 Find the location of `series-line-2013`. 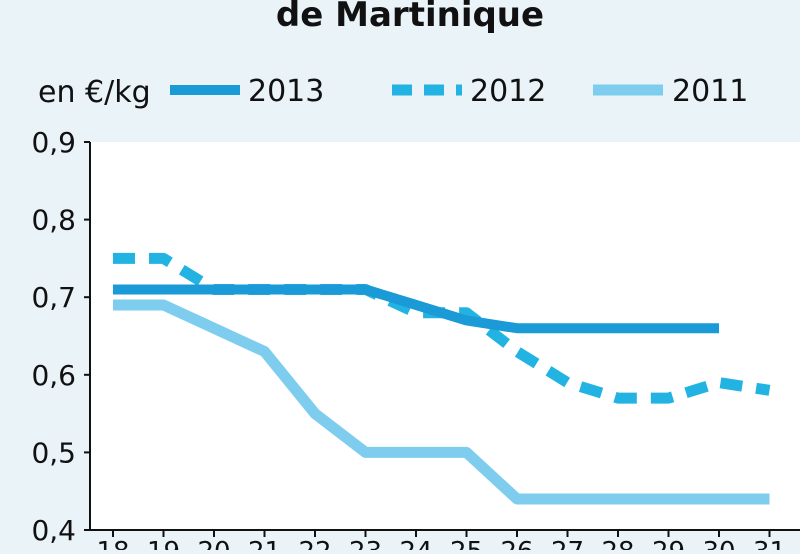

series-line-2013 is located at coordinates (416, 309).